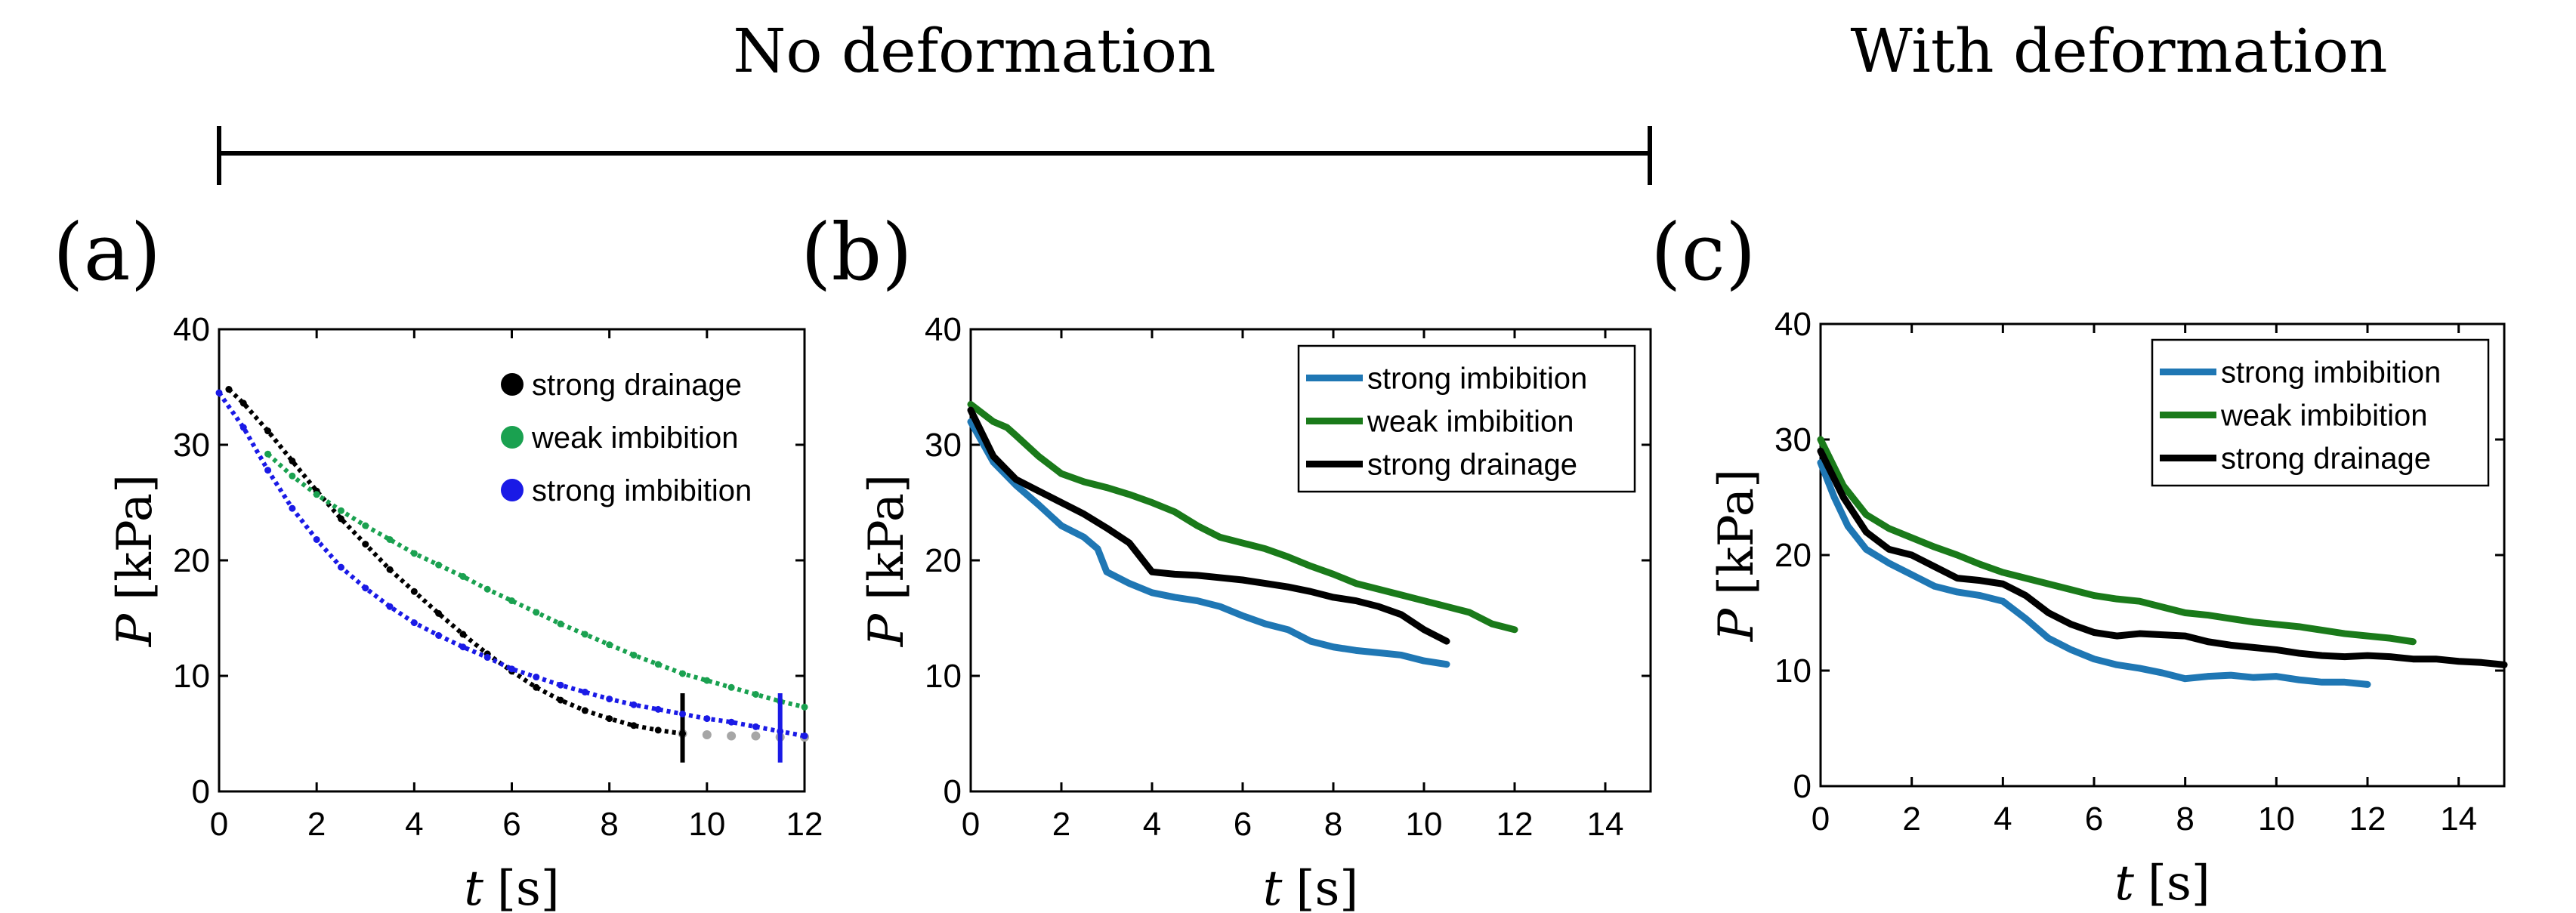 This screenshot has height=913, width=2576. I want to click on y-tick-label: 10, so click(943, 676).